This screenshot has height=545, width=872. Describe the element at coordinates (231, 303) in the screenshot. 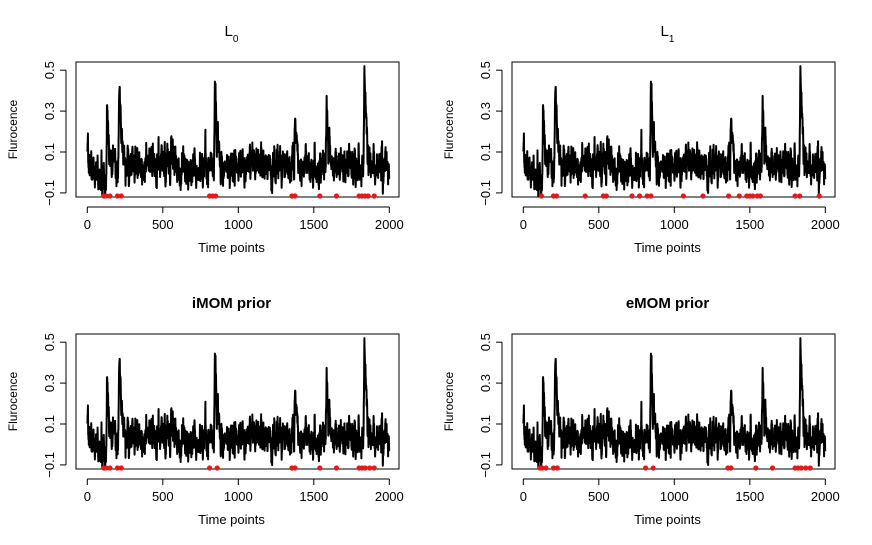

I see `chart-title: iMOM prior` at that location.